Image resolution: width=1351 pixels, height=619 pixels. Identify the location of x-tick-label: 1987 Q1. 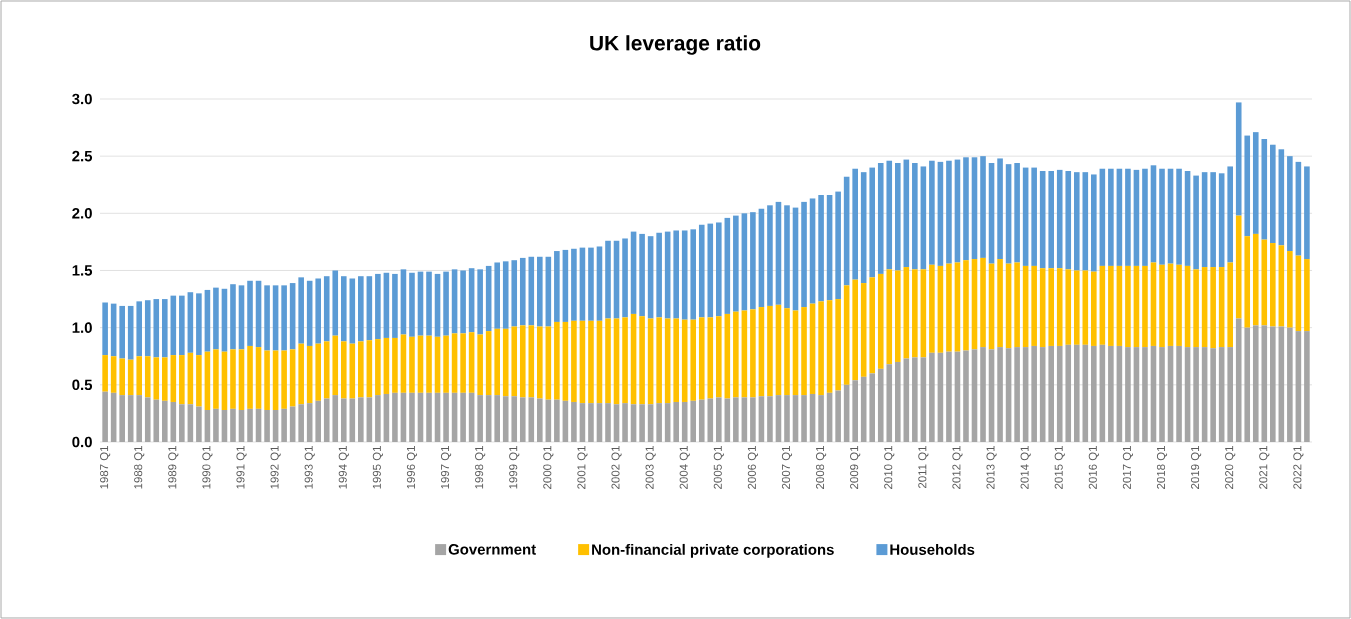
(105, 467).